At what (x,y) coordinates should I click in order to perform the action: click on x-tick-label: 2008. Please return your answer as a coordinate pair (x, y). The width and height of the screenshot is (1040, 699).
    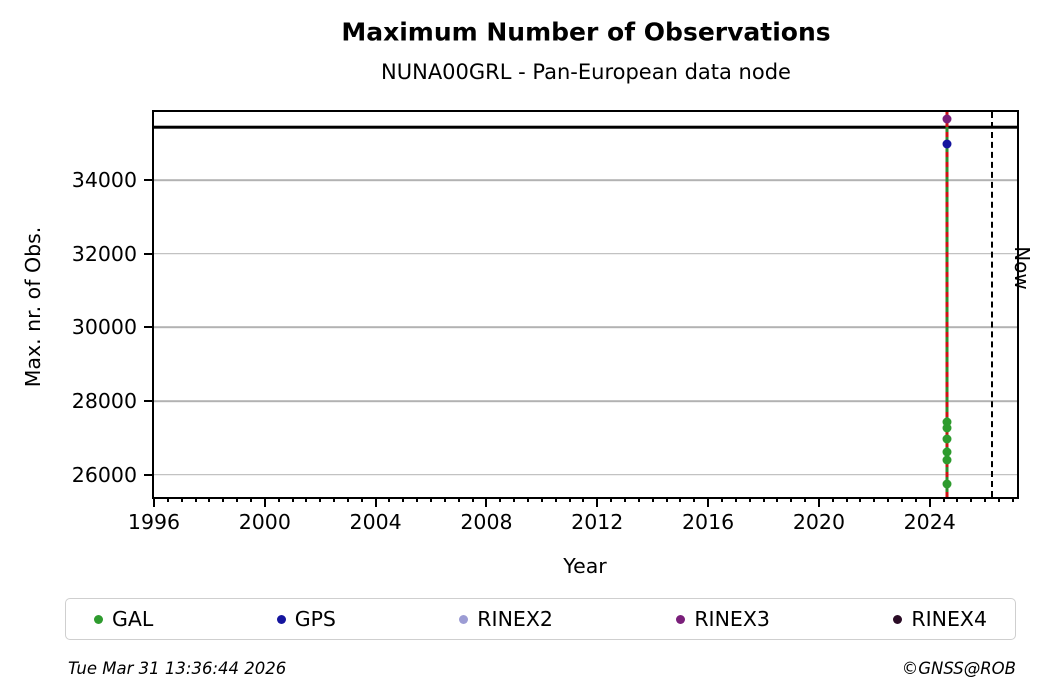
    Looking at the image, I should click on (486, 522).